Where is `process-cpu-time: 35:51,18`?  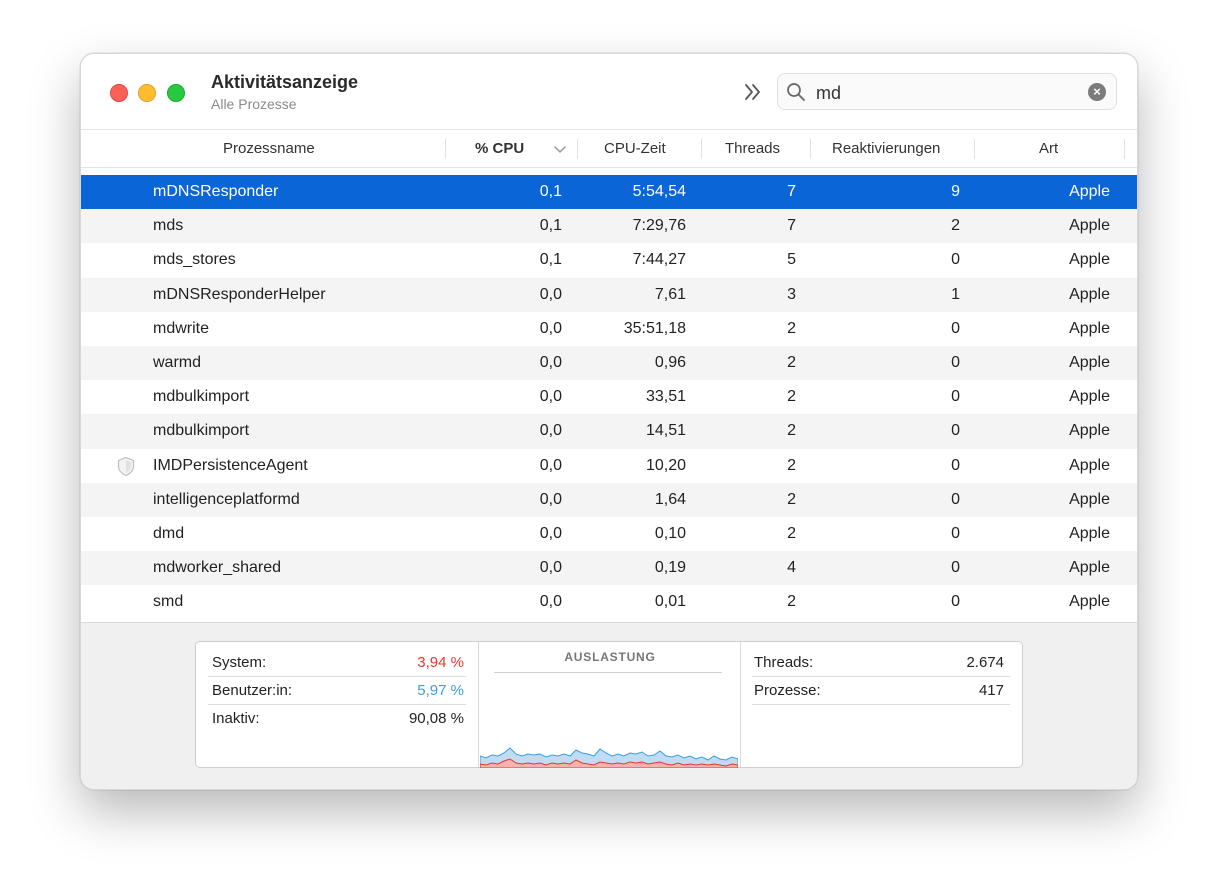
process-cpu-time: 35:51,18 is located at coordinates (654, 328).